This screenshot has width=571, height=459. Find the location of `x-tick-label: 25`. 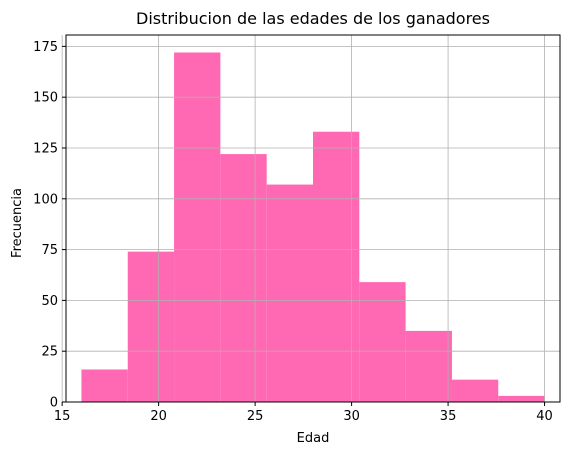

x-tick-label: 25 is located at coordinates (255, 416).